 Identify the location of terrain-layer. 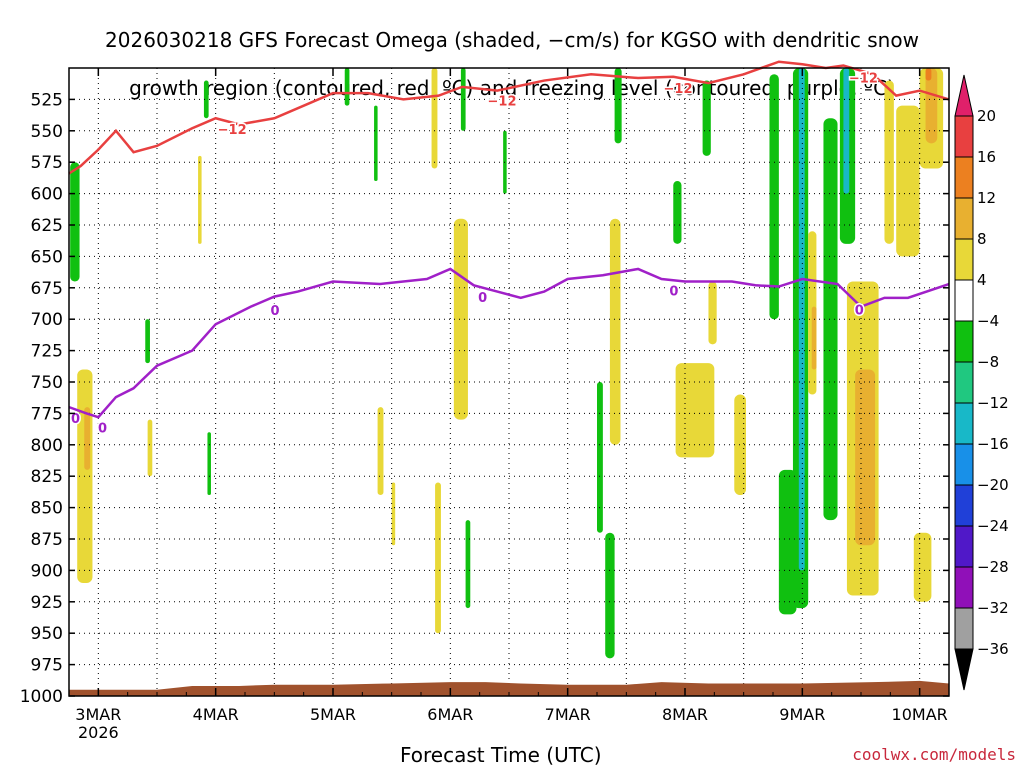
(509, 688).